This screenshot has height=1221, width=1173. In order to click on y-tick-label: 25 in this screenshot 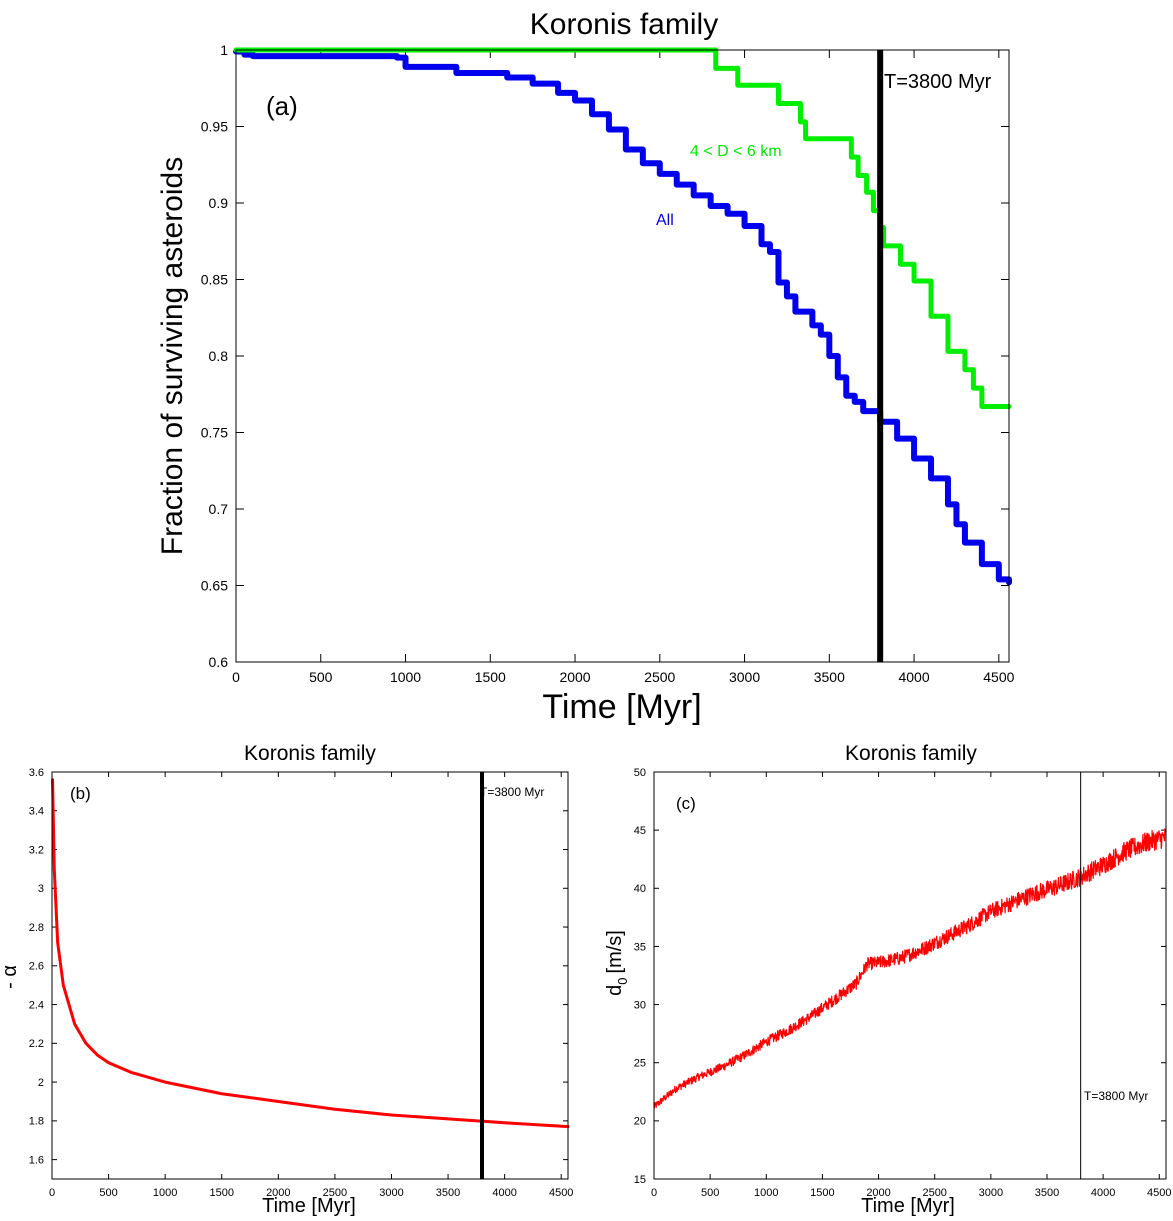, I will do `click(640, 1064)`.